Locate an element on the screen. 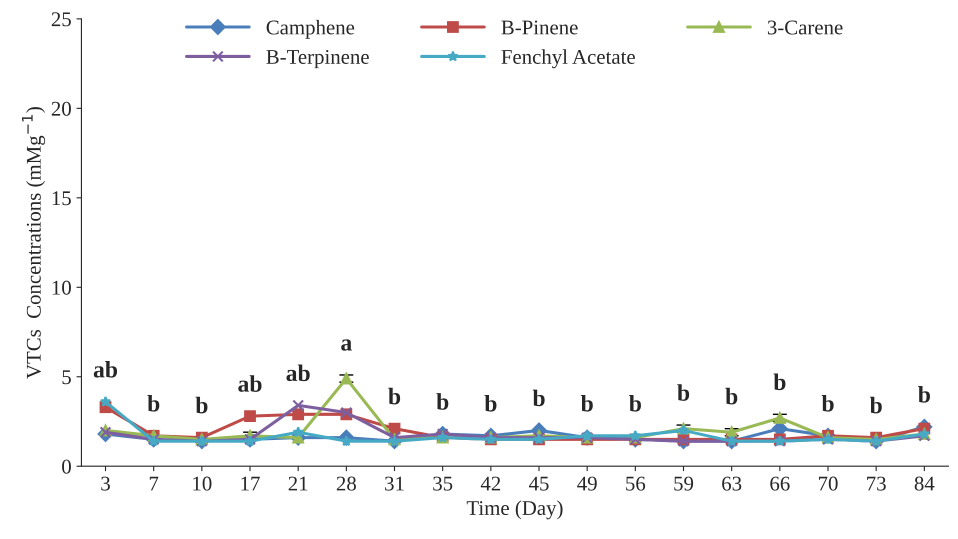  x-tick-label: 31 is located at coordinates (394, 483).